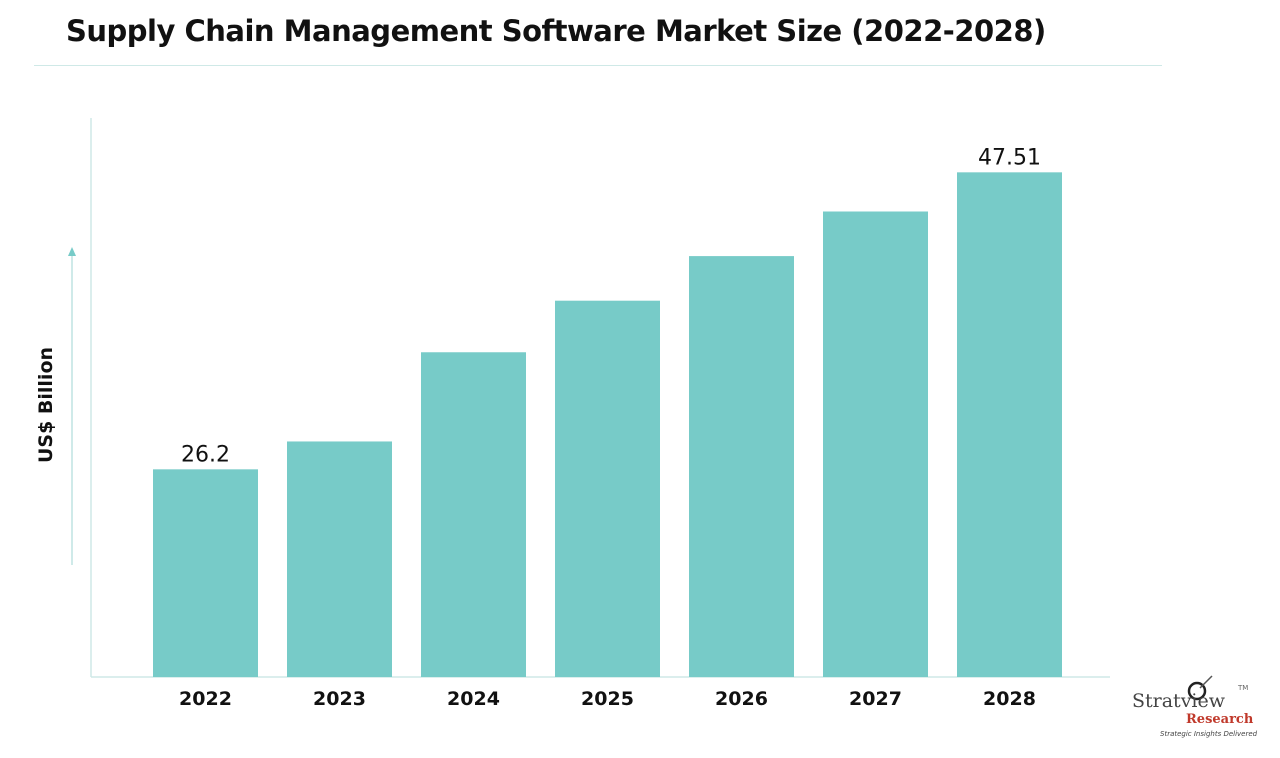 This screenshot has height=758, width=1280. Describe the element at coordinates (205, 573) in the screenshot. I see `bar-2022` at that location.